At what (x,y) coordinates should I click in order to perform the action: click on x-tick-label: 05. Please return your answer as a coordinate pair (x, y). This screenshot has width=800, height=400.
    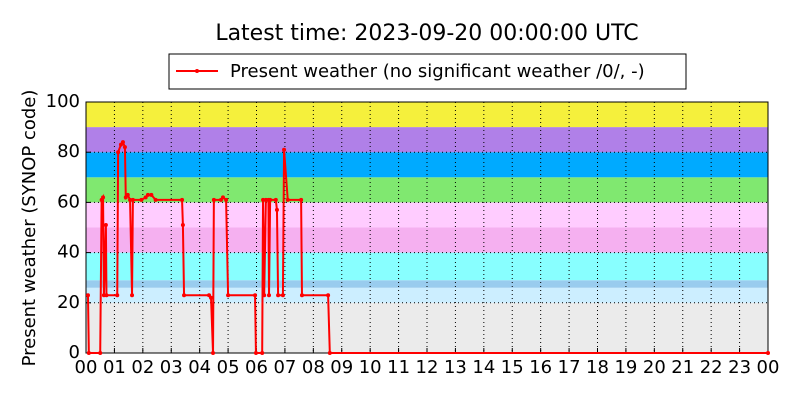
    Looking at the image, I should click on (228, 367).